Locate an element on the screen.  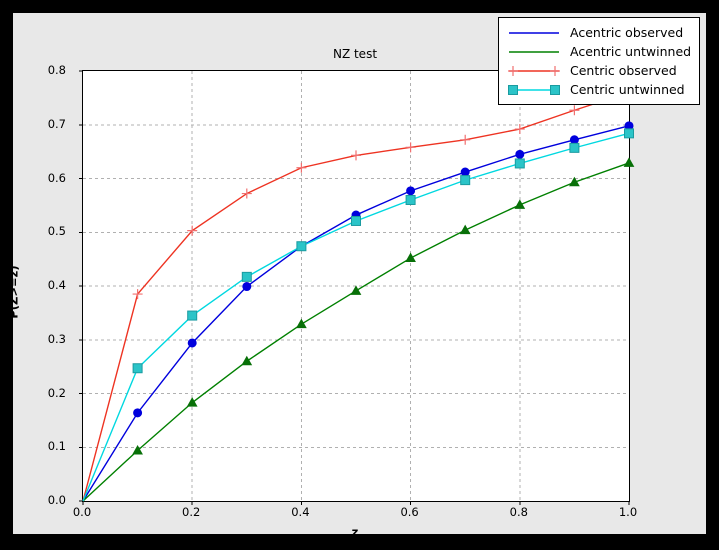
x-tick-label: 0.8 is located at coordinates (518, 512).